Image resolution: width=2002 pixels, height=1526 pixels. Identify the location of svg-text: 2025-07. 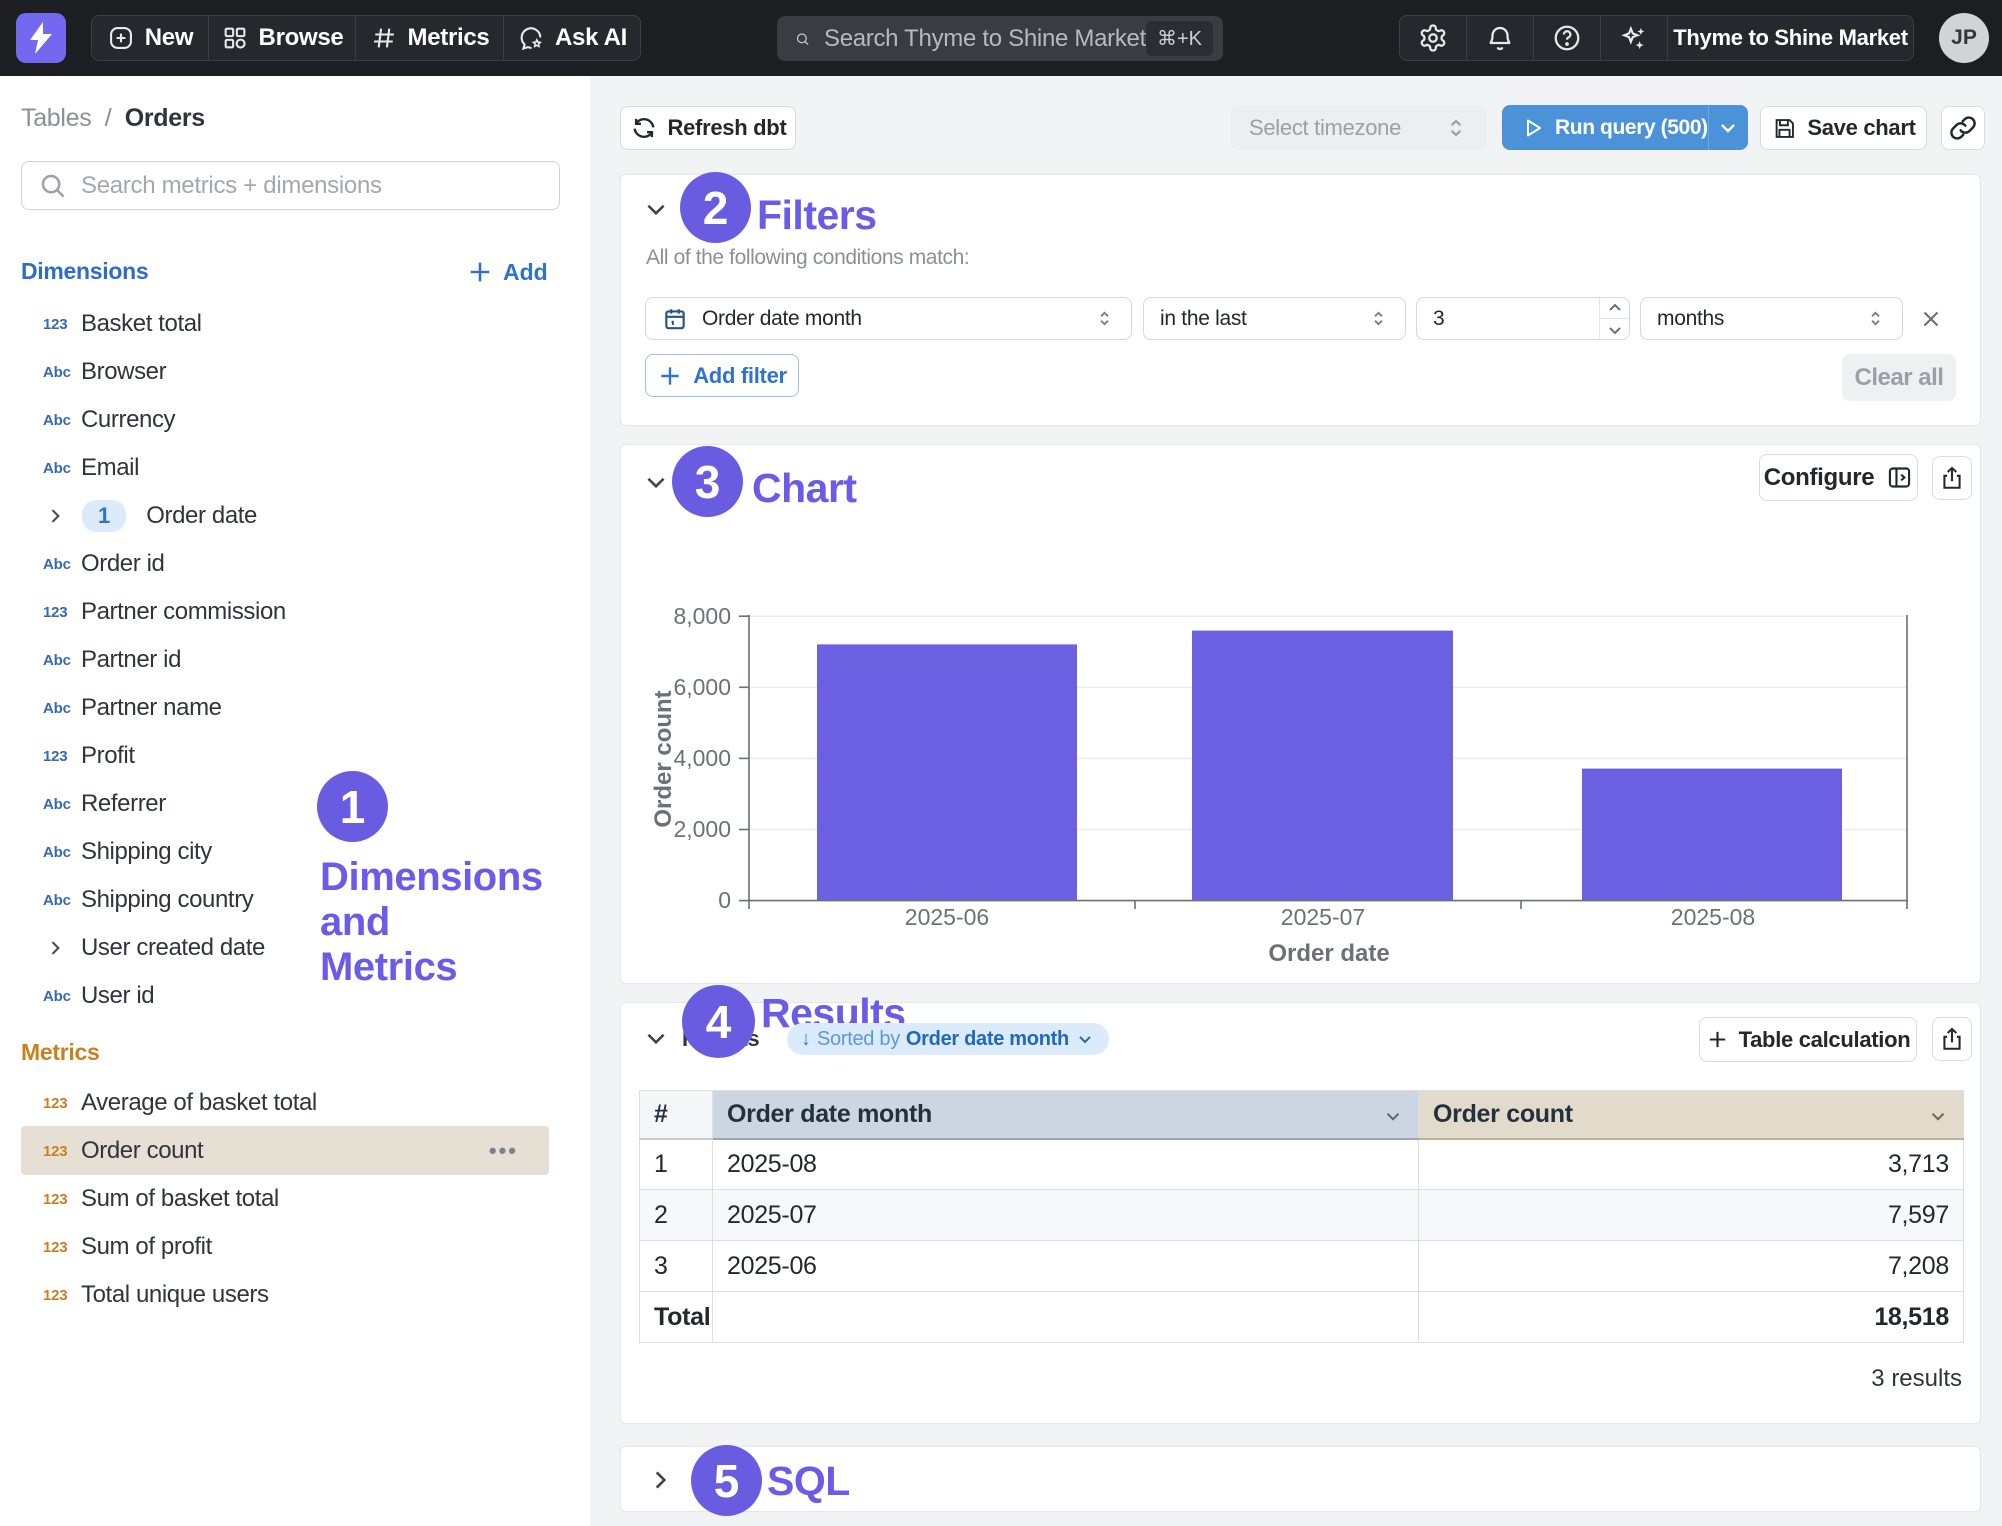
(1323, 917).